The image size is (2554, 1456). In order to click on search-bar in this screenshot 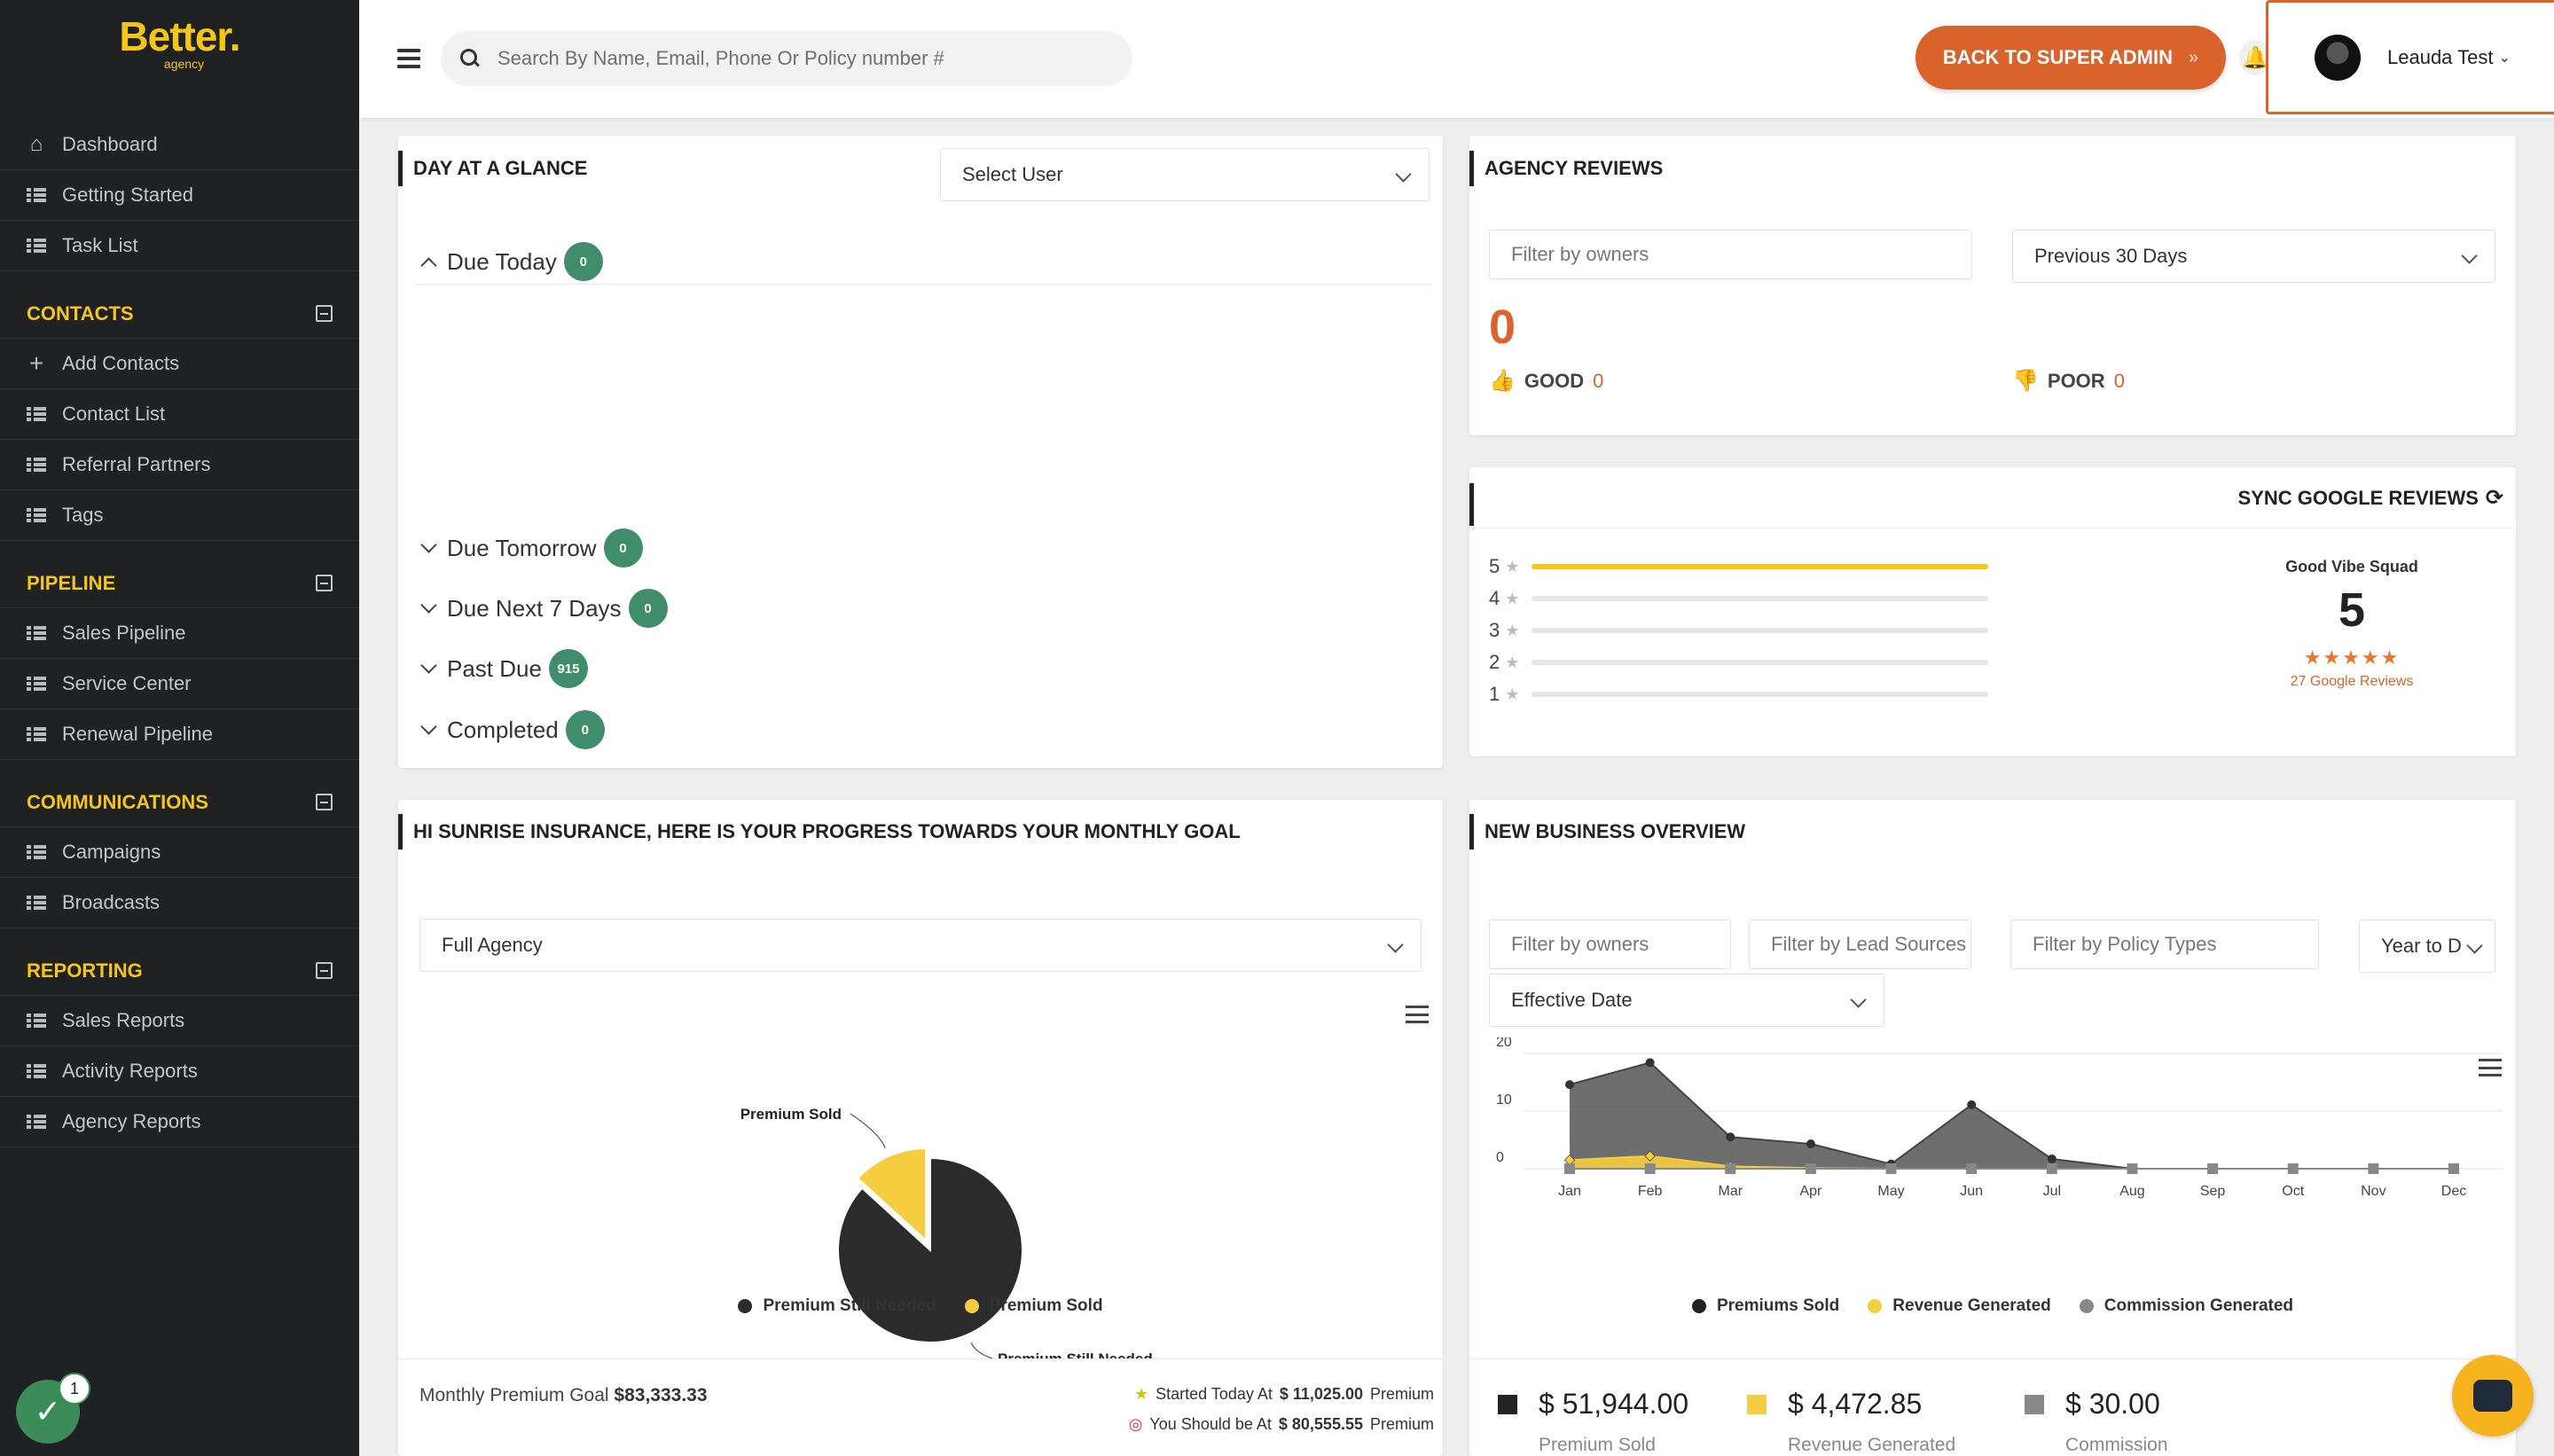, I will do `click(786, 58)`.